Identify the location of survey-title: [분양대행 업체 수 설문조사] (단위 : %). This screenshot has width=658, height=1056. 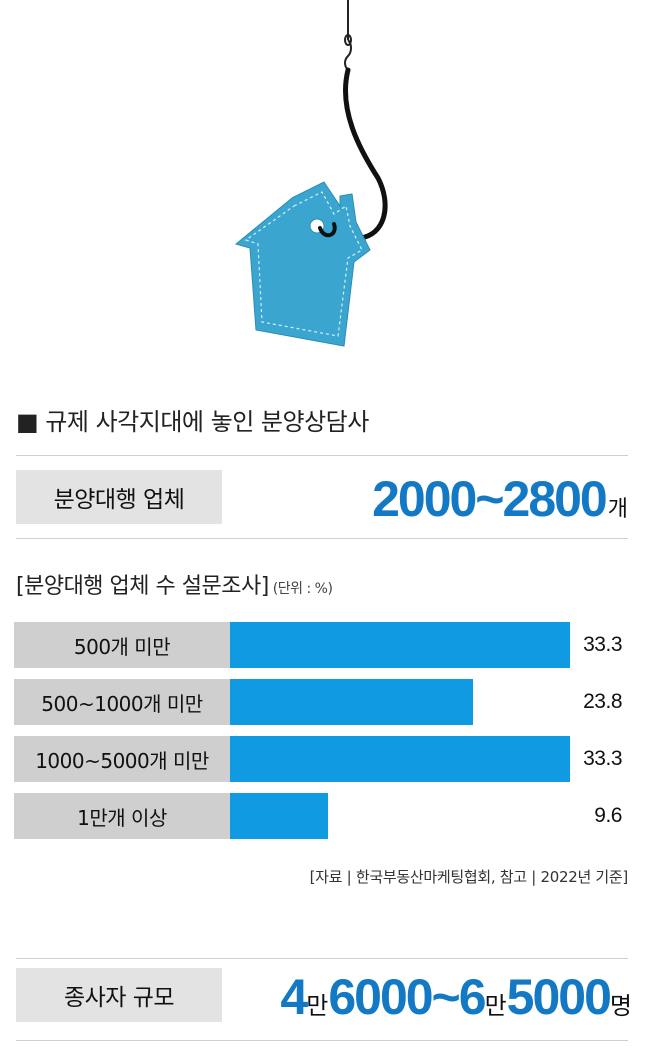
(174, 584).